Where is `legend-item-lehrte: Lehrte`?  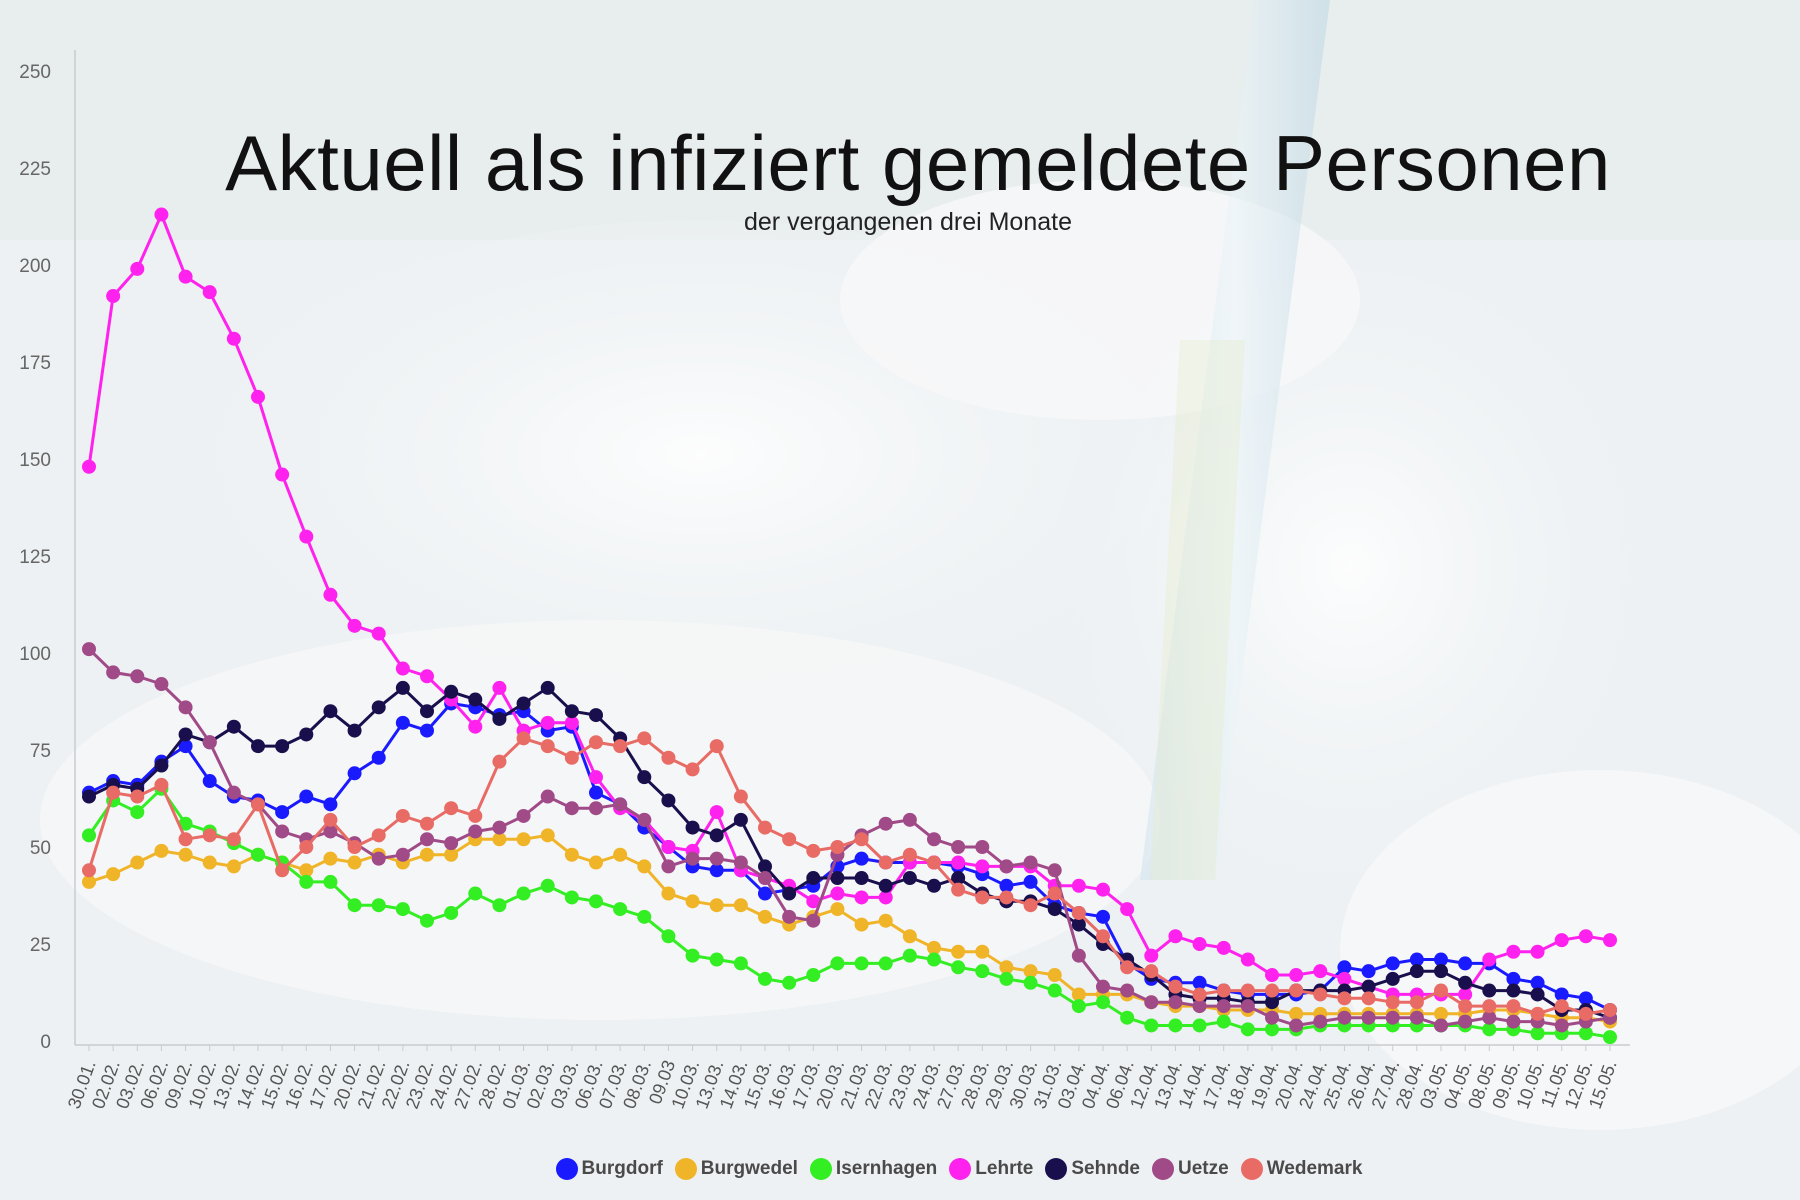 legend-item-lehrte: Lehrte is located at coordinates (991, 1169).